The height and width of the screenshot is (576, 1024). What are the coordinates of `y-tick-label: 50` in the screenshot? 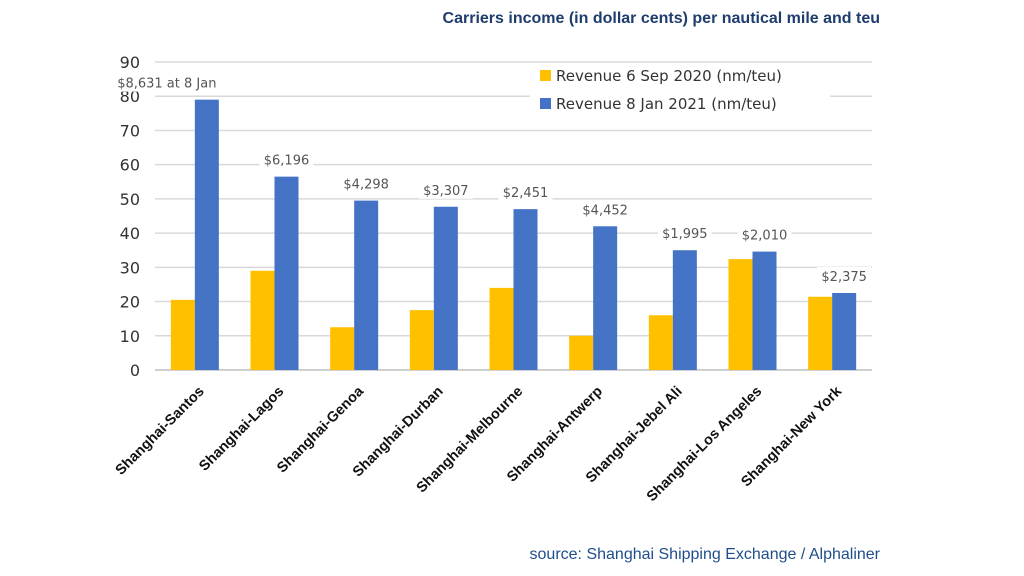 It's located at (130, 199).